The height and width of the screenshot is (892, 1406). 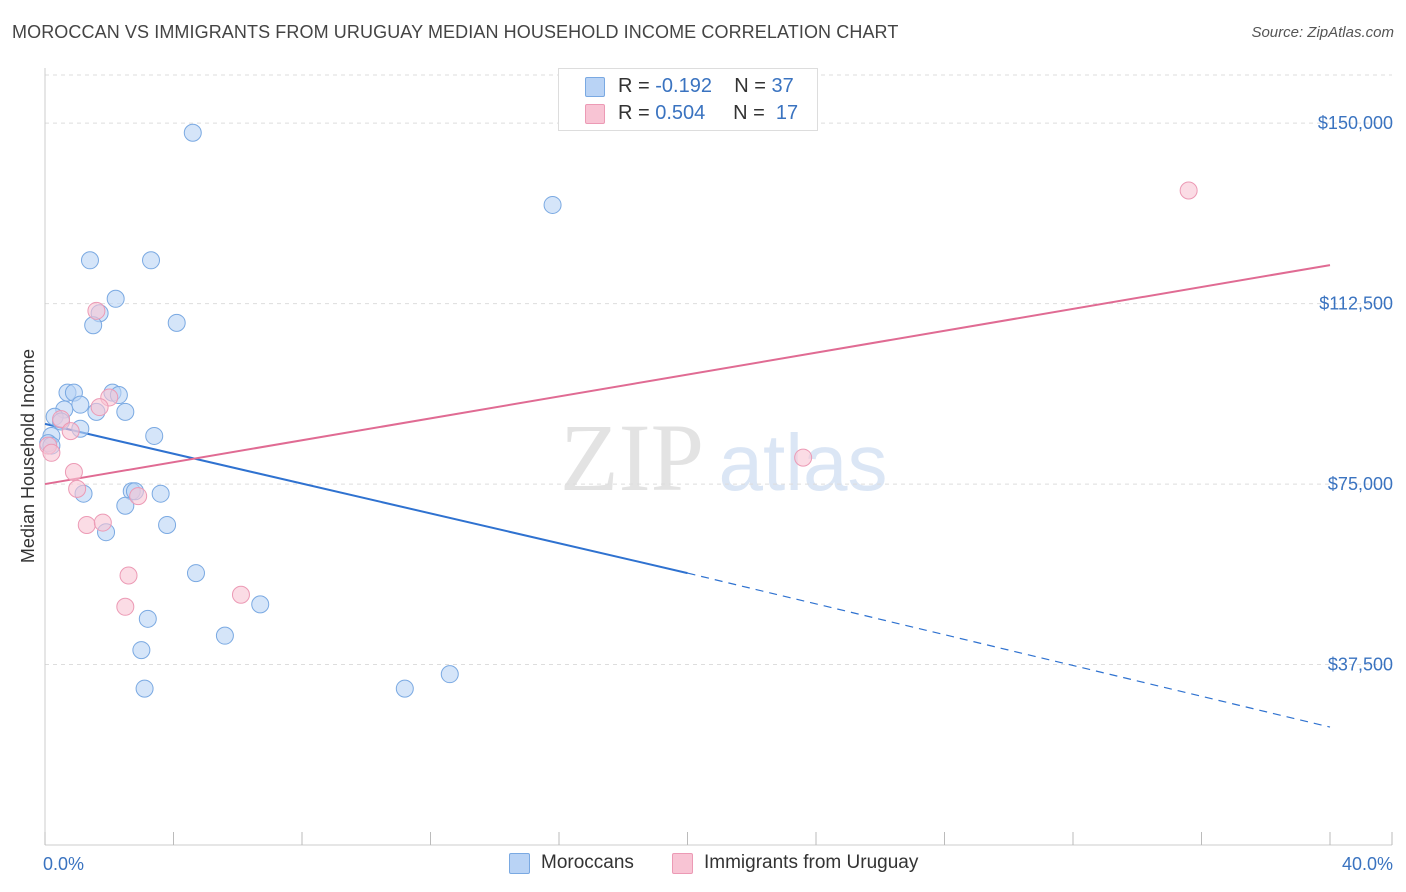 What do you see at coordinates (1009, 650) in the screenshot?
I see `trend-line-moroccans-extrapolated` at bounding box center [1009, 650].